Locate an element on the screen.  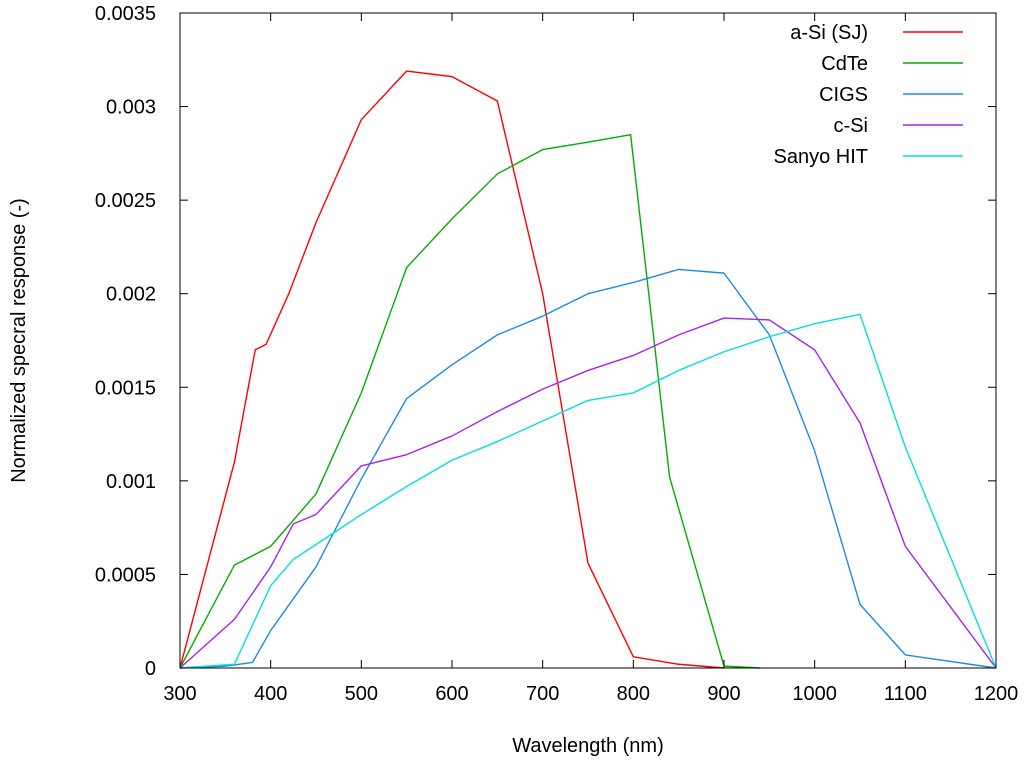
y-tick-label: 0.0005 is located at coordinates (125, 575).